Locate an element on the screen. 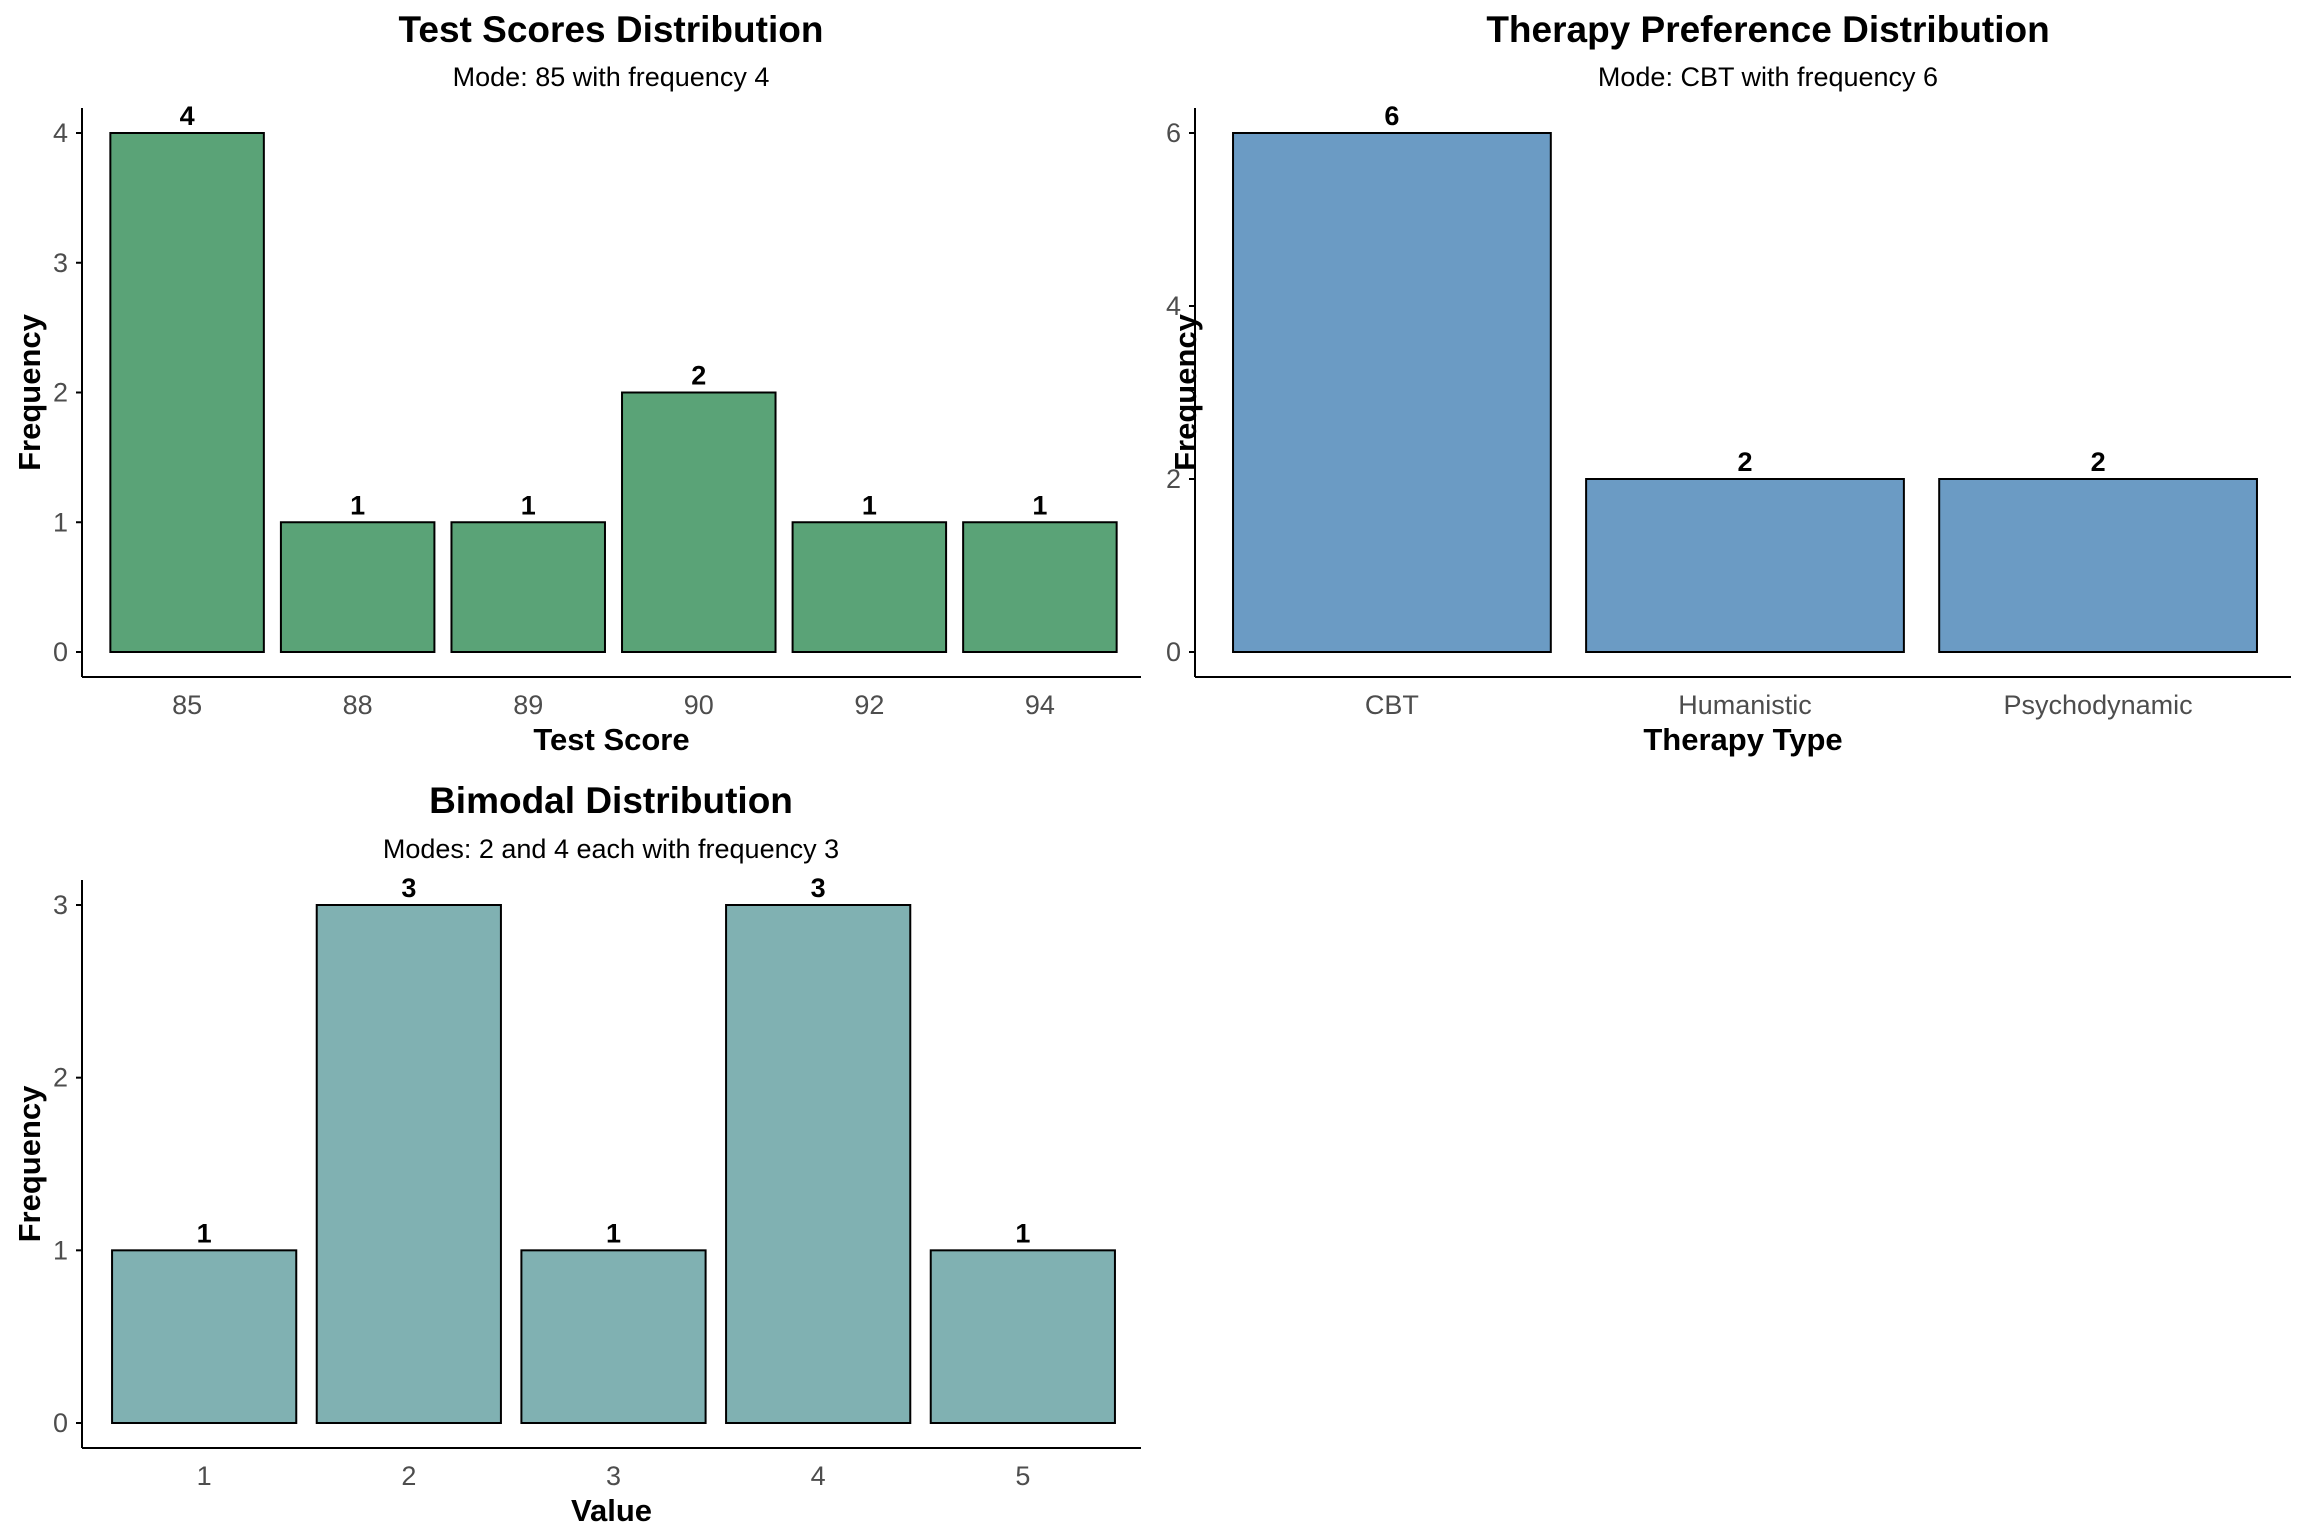 This screenshot has height=1536, width=2304. x-tick-label: Psychodynamic is located at coordinates (2098, 705).